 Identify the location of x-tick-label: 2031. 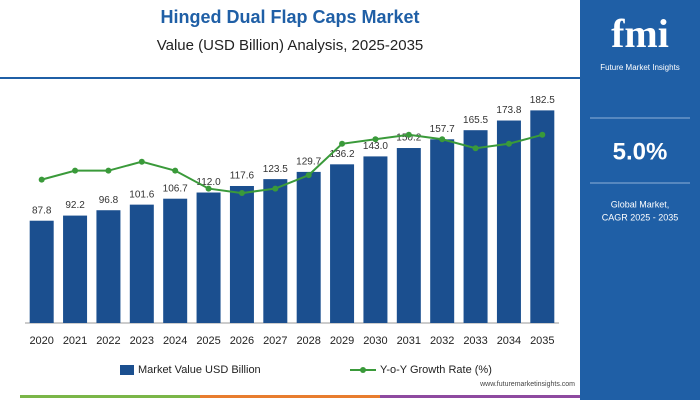
(409, 341).